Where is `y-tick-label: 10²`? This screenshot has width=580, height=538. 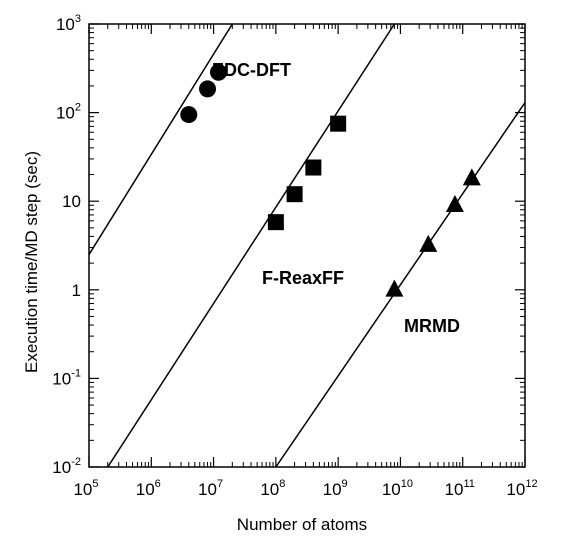
y-tick-label: 10² is located at coordinates (68, 112).